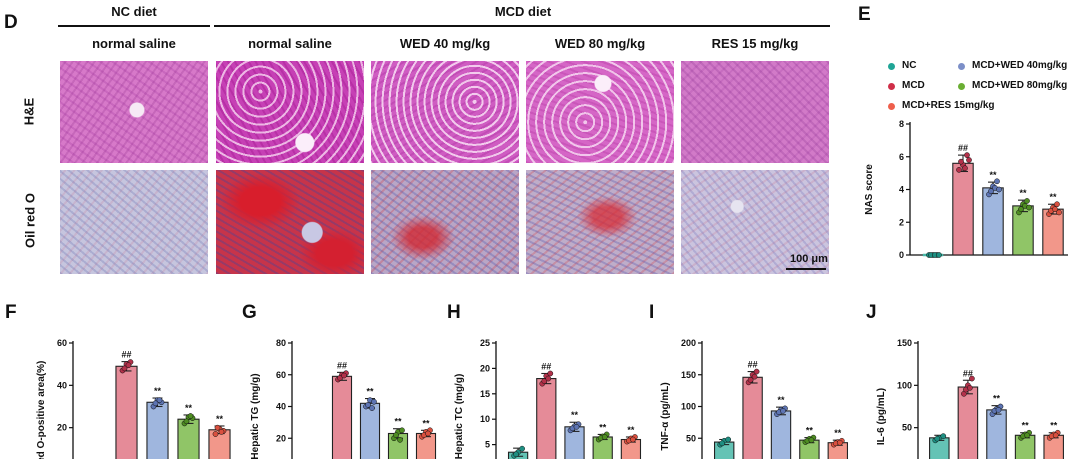 The height and width of the screenshot is (459, 1080). What do you see at coordinates (11, 22) in the screenshot?
I see `panel-letter-d: D` at bounding box center [11, 22].